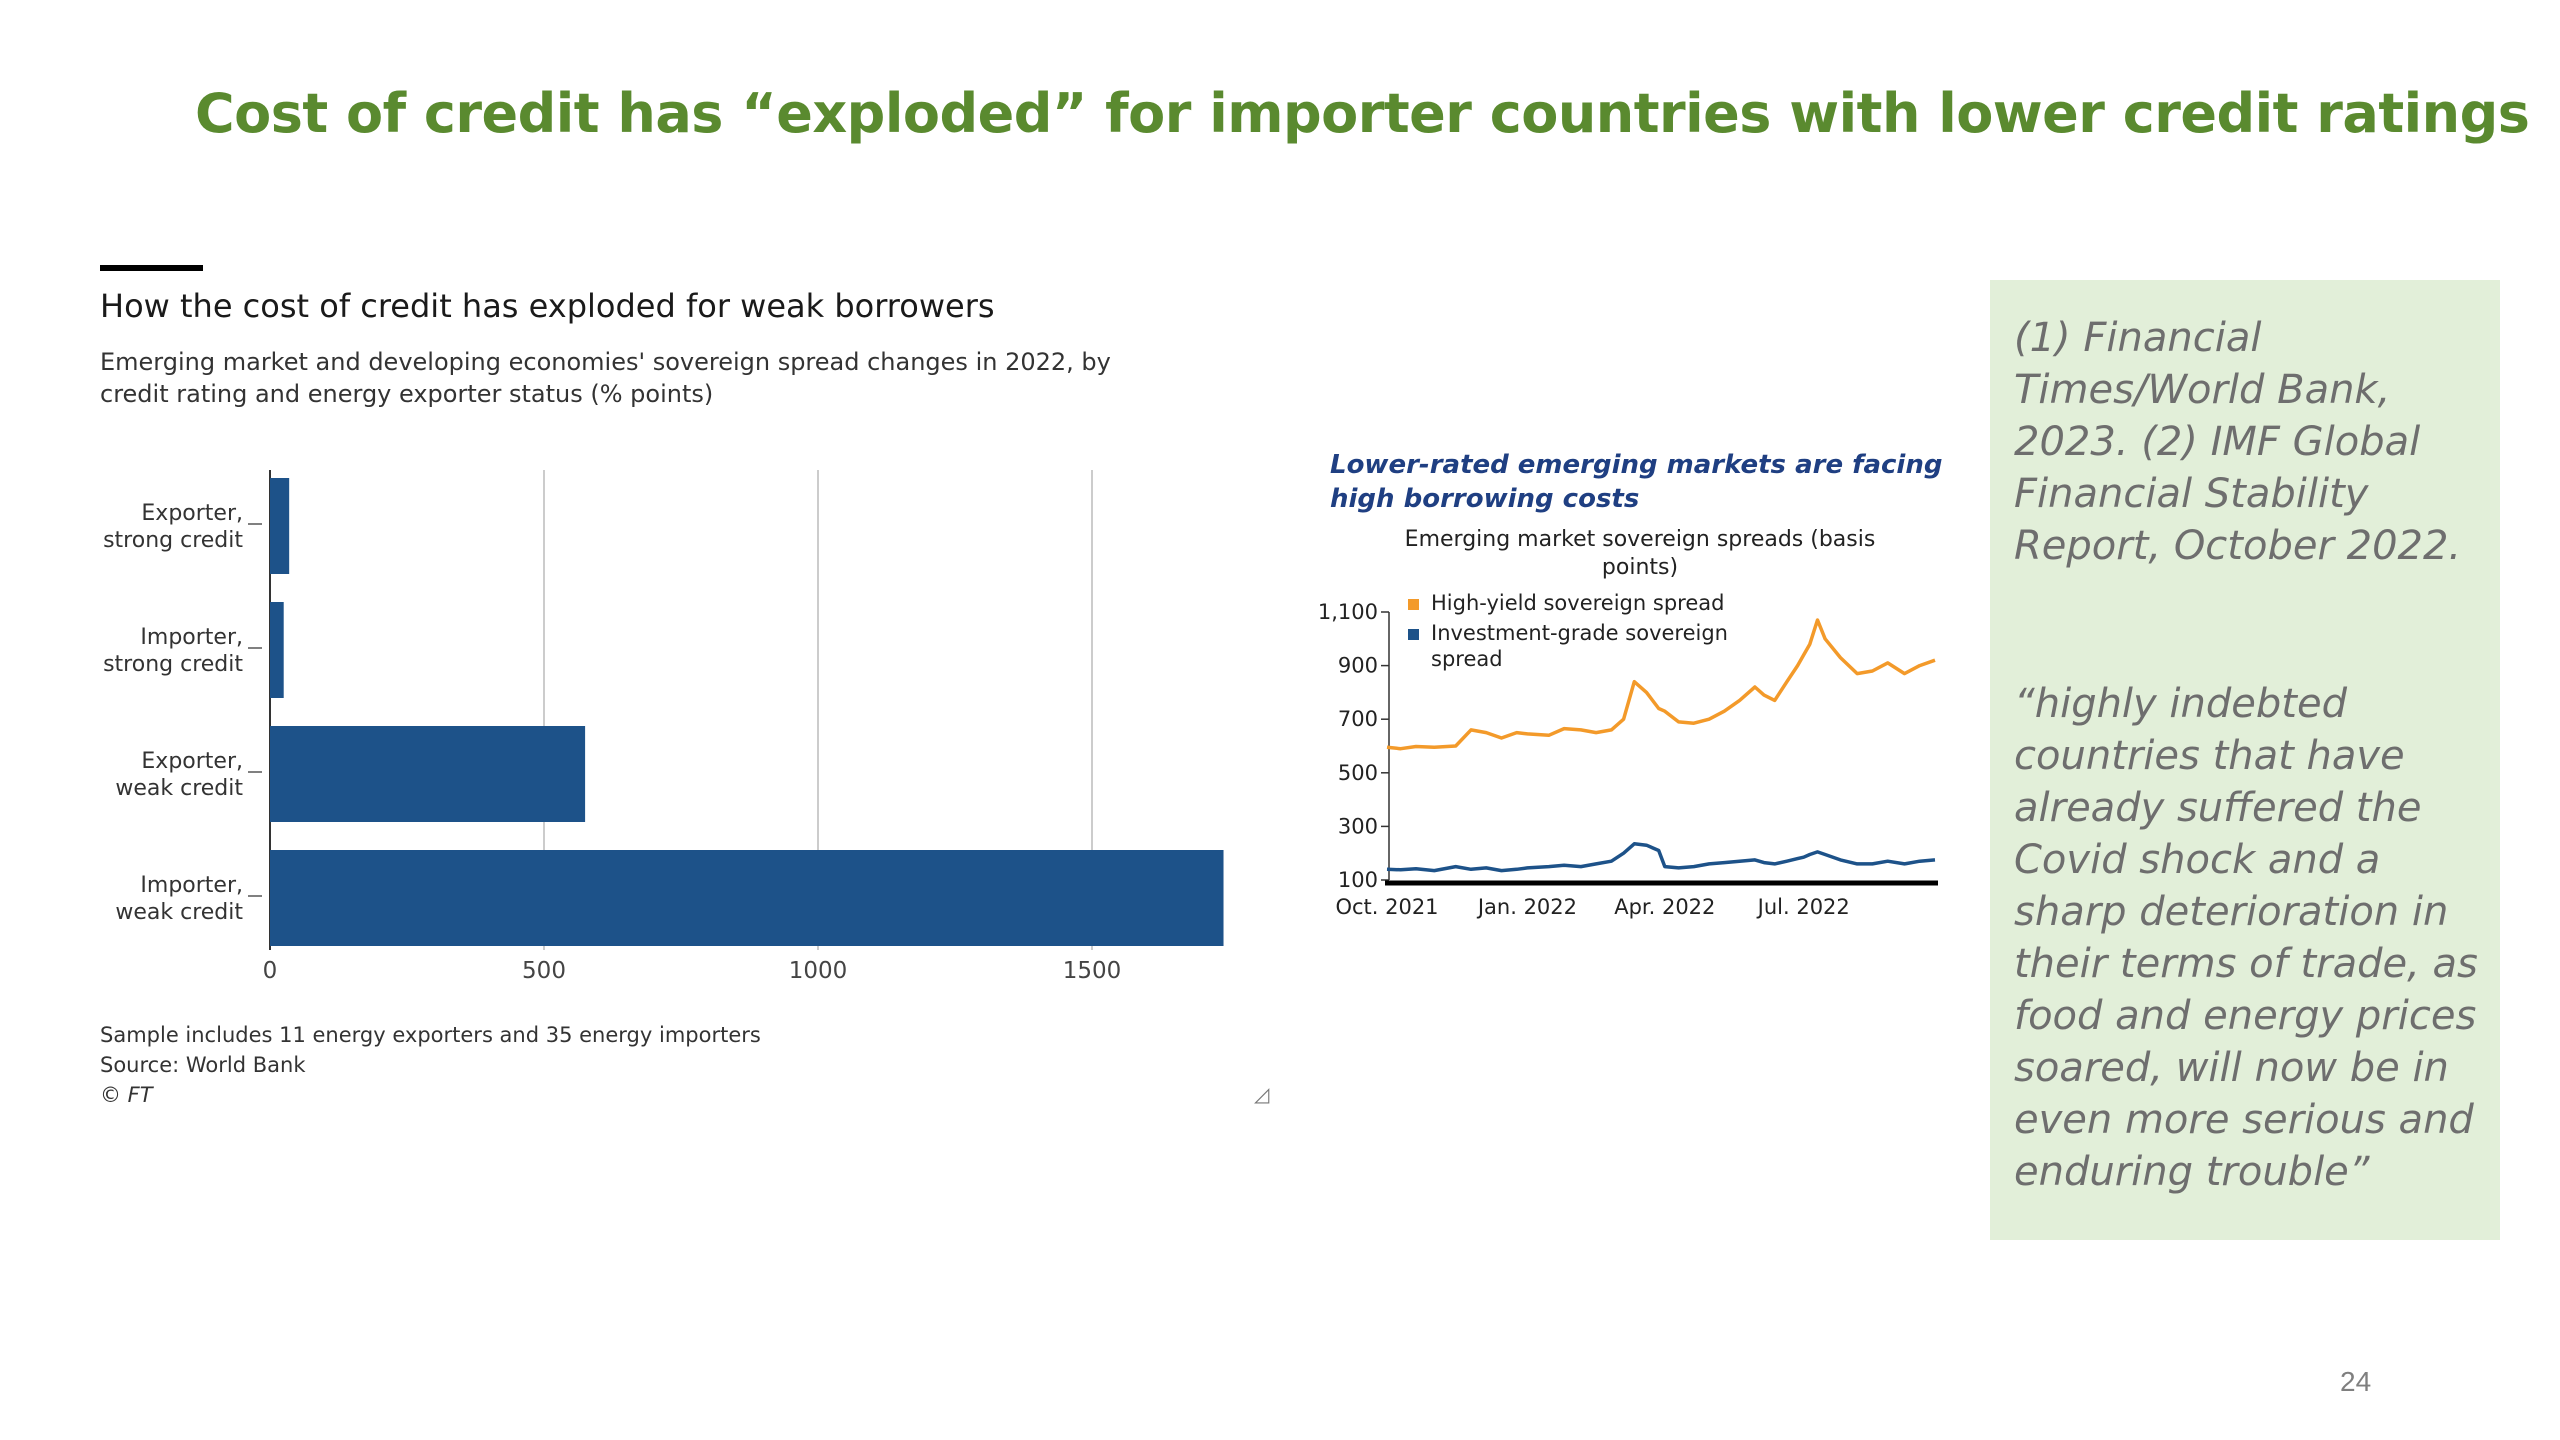  I want to click on y-tick-label: 300, so click(1358, 826).